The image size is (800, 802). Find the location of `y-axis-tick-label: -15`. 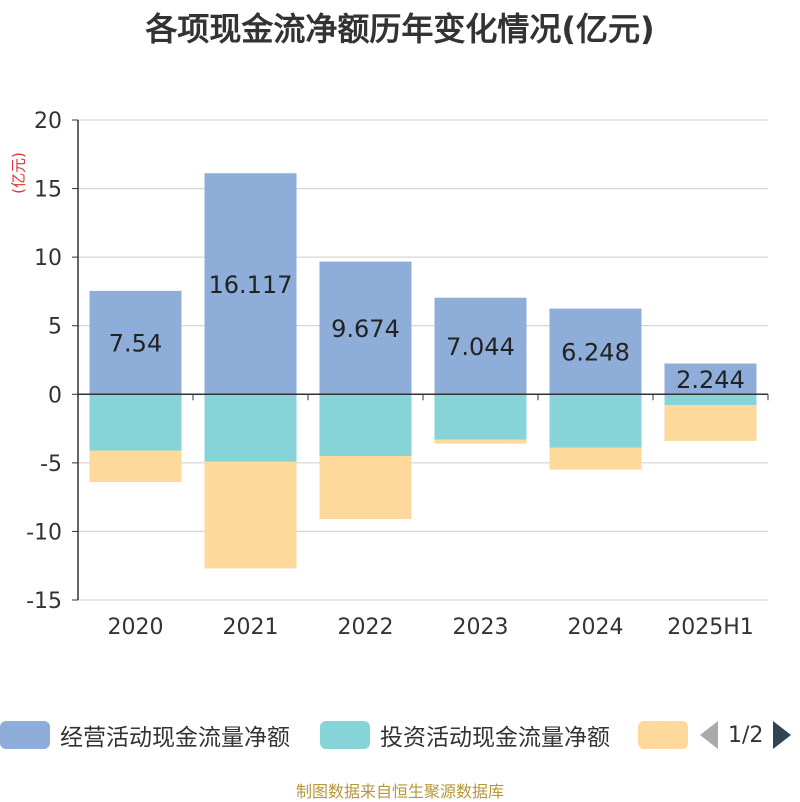

y-axis-tick-label: -15 is located at coordinates (44, 601).